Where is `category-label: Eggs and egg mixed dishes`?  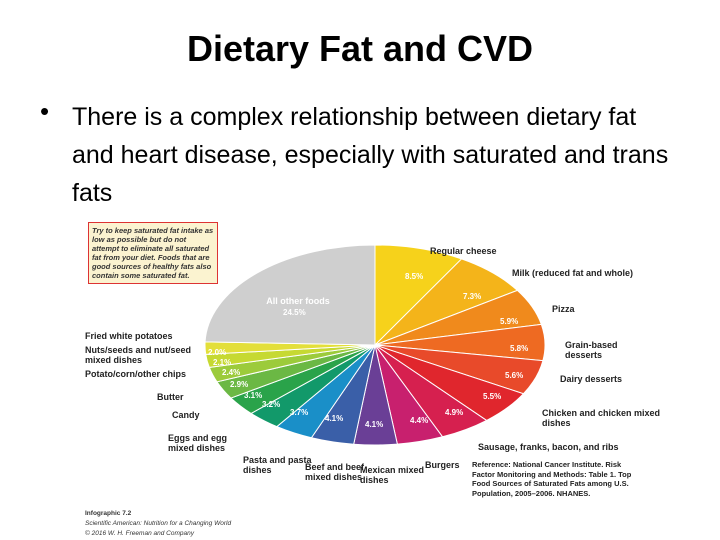 category-label: Eggs and egg mixed dishes is located at coordinates (198, 443).